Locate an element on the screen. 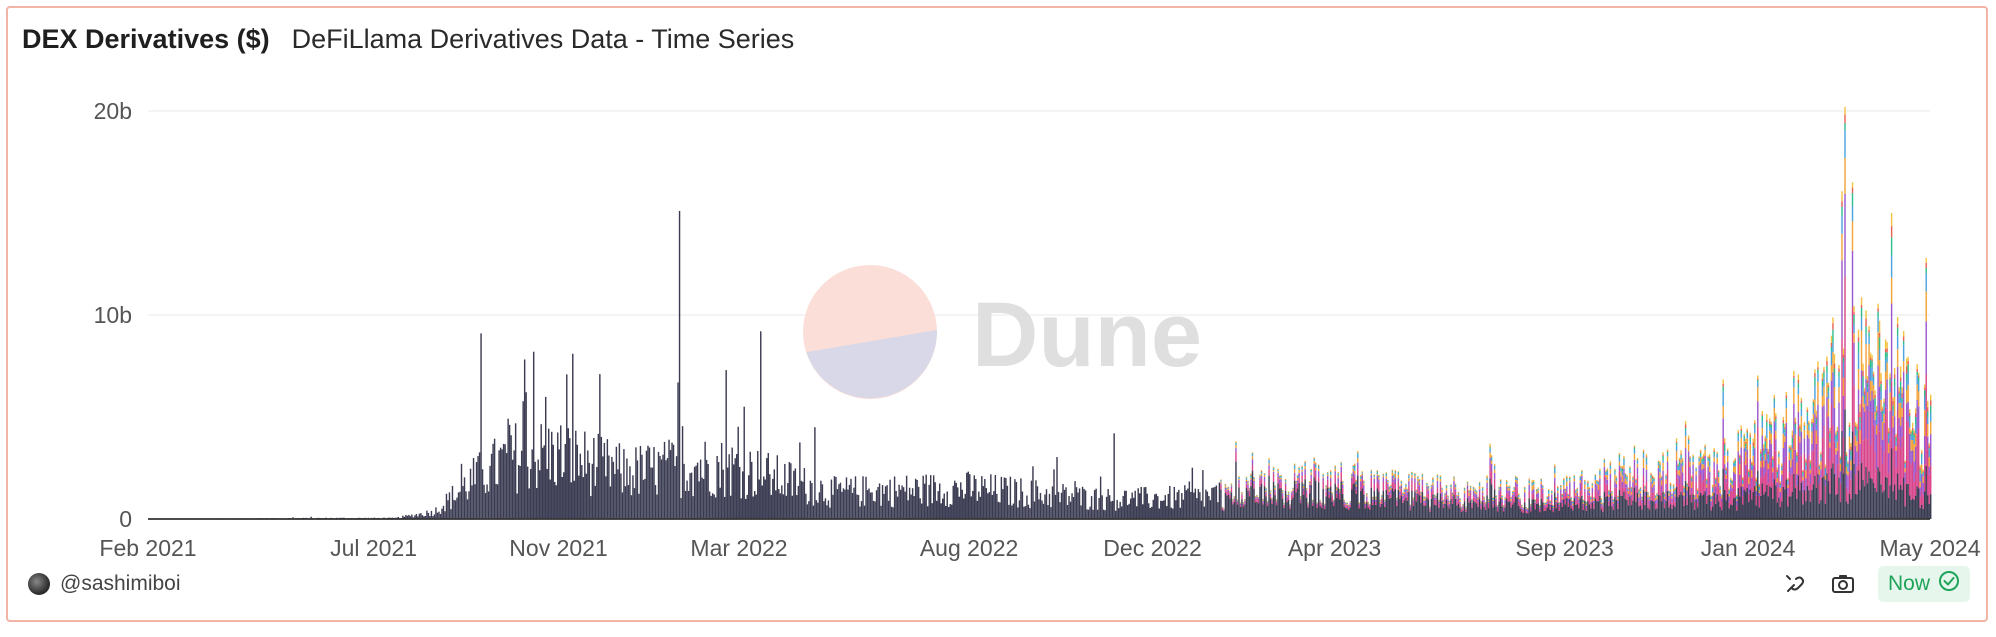 The image size is (1996, 637). status-badge: Now is located at coordinates (1924, 584).